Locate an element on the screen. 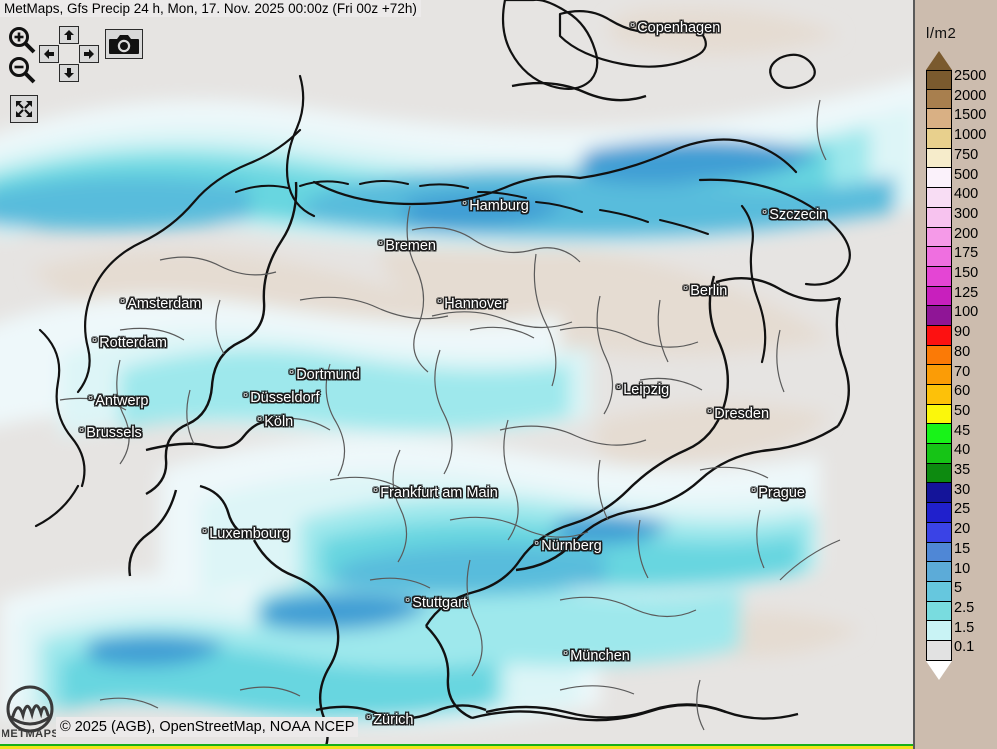 The width and height of the screenshot is (997, 749). city-name: Berlin is located at coordinates (709, 291).